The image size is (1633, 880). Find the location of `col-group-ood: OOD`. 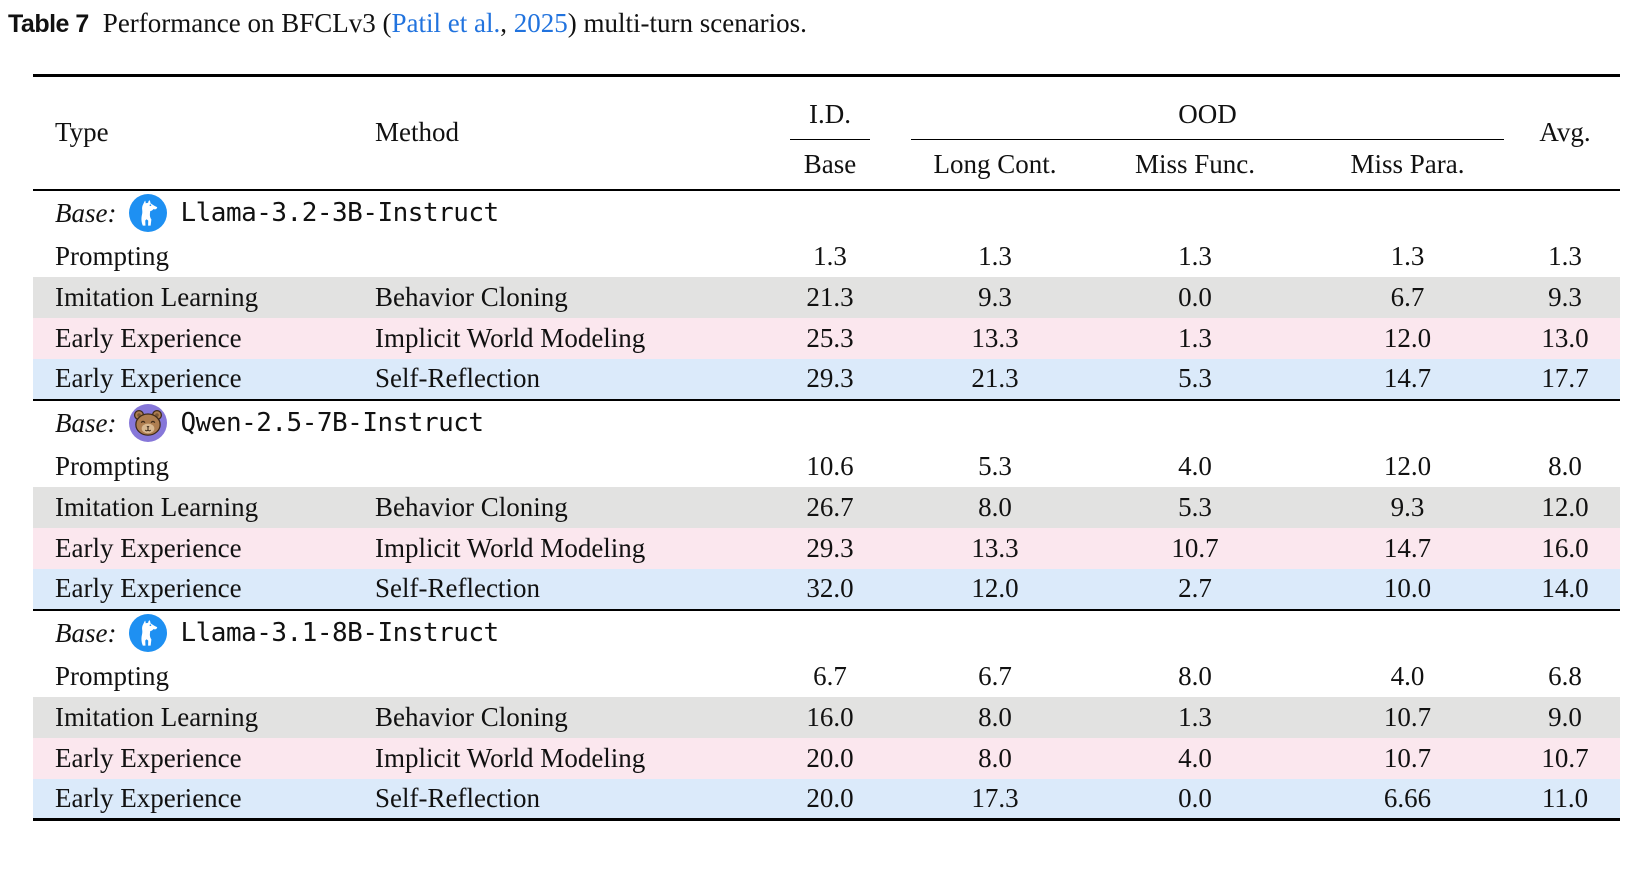

col-group-ood: OOD is located at coordinates (1207, 108).